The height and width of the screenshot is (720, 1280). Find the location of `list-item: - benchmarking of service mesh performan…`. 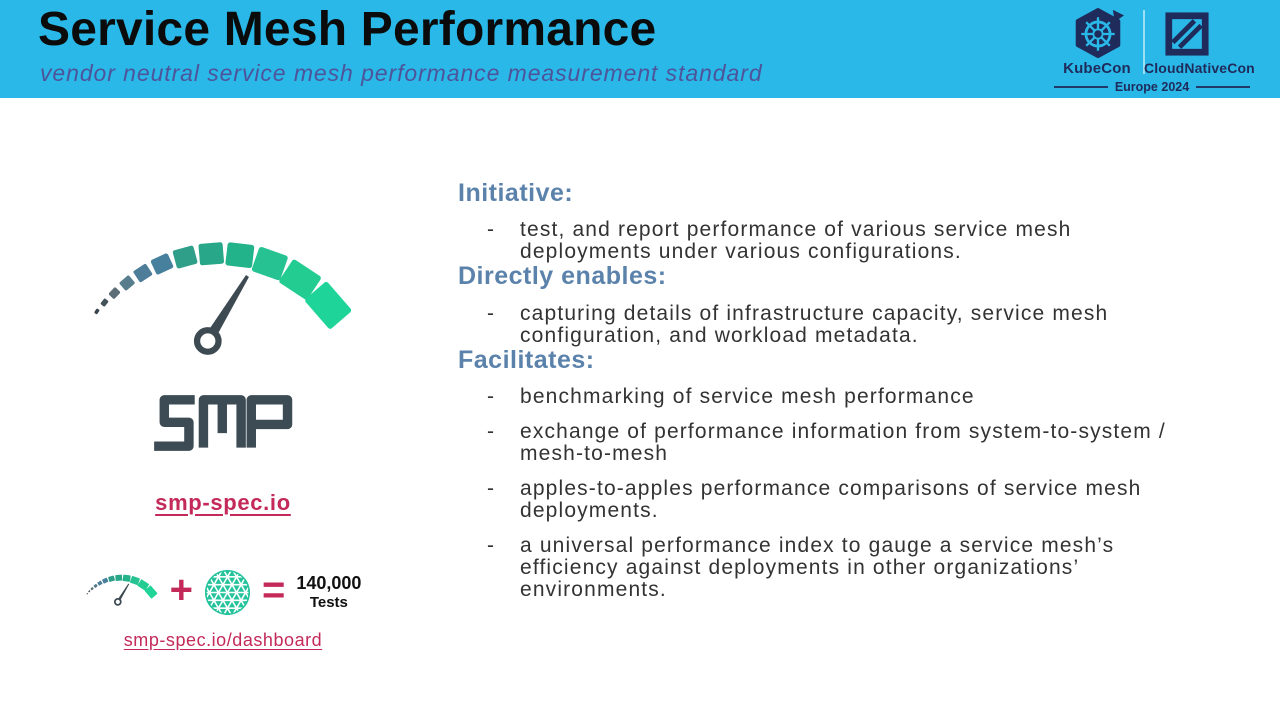

list-item: - benchmarking of service mesh performan… is located at coordinates (838, 396).